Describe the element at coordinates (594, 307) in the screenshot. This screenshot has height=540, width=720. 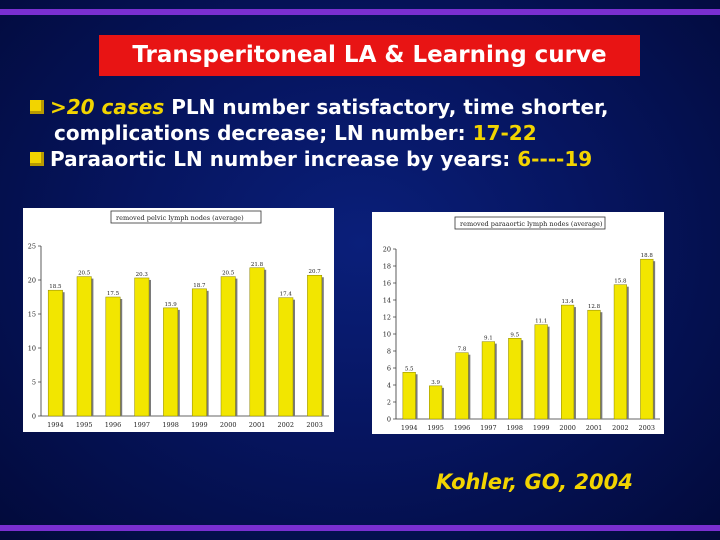
I see `data-label: 12.8` at that location.